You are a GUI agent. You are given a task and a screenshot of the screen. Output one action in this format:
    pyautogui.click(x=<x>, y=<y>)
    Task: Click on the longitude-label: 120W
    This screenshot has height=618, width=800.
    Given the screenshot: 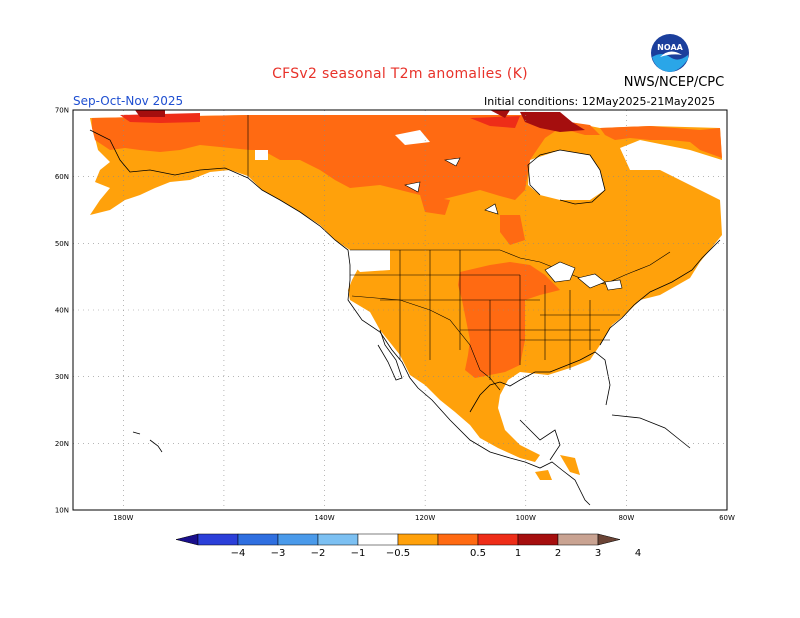 What is the action you would take?
    pyautogui.click(x=425, y=518)
    